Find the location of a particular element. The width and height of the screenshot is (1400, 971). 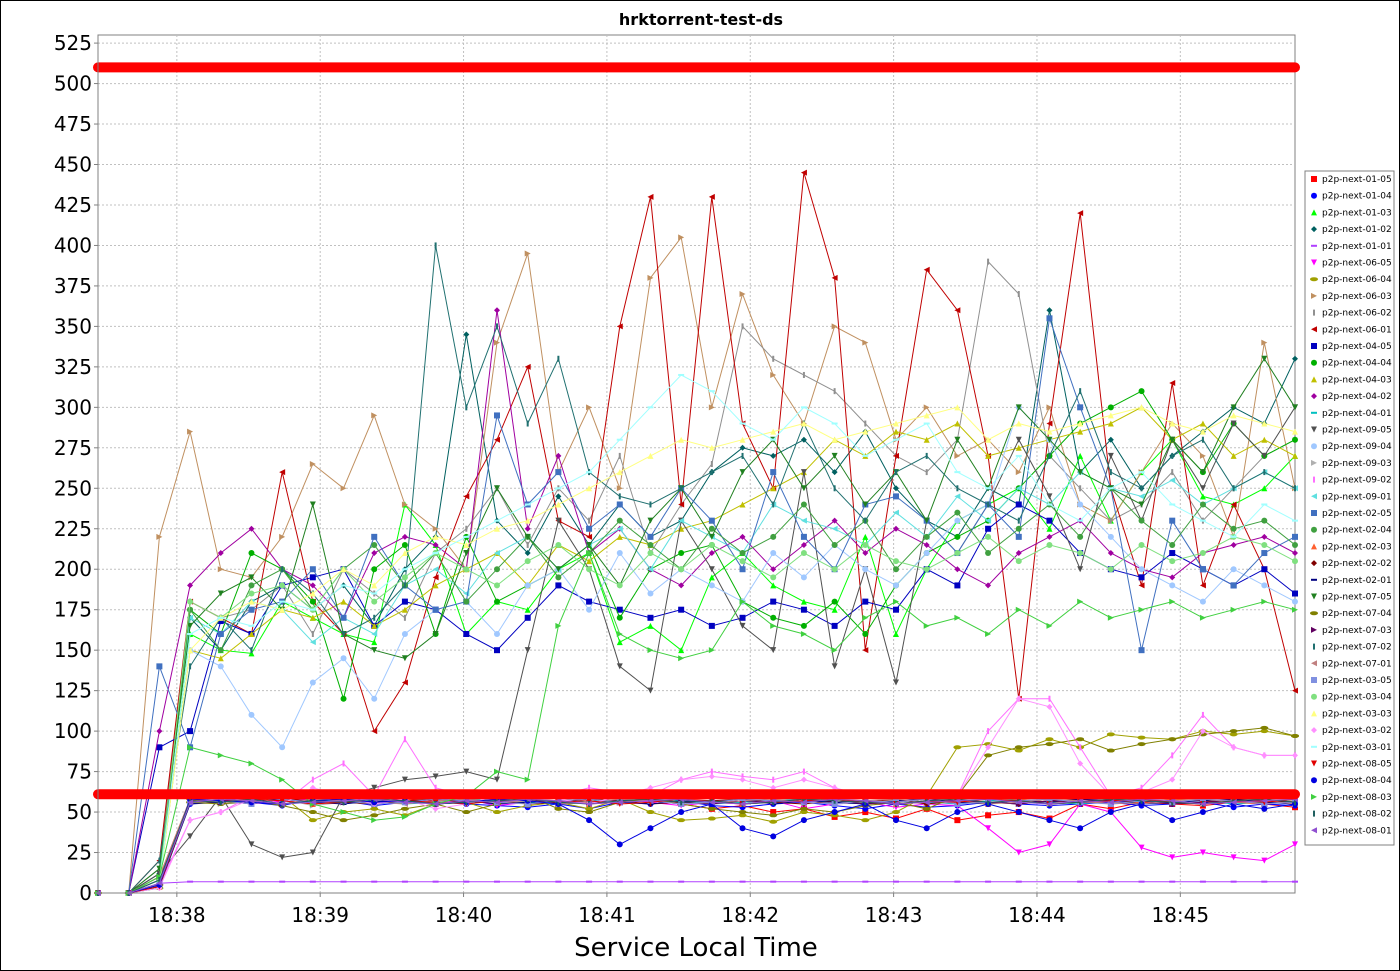

legend-label: p2p-next-09-01 is located at coordinates (1357, 497).